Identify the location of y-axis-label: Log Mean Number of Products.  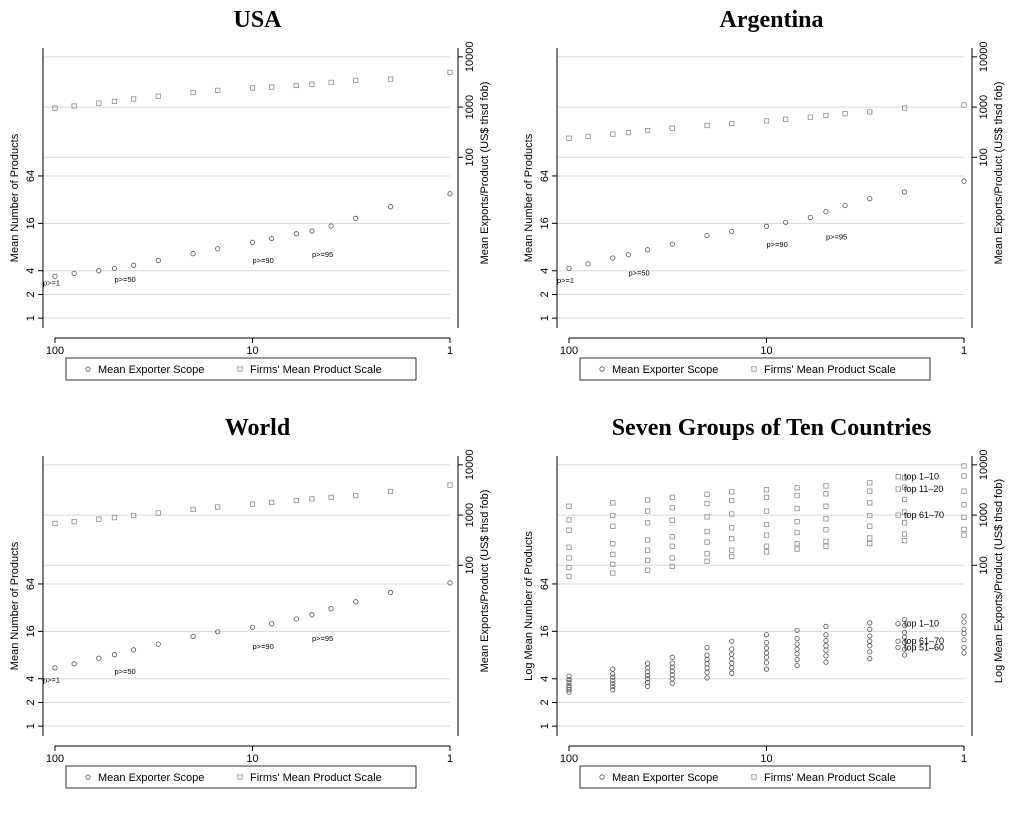
(529, 606).